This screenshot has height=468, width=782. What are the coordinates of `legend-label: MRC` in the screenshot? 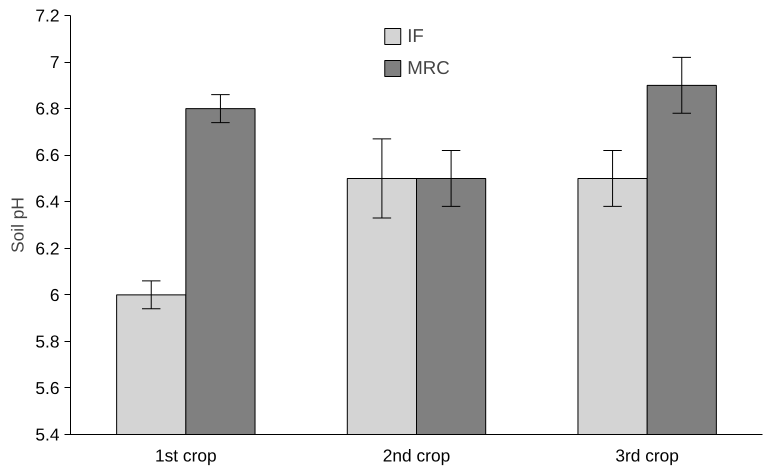 It's located at (428, 68).